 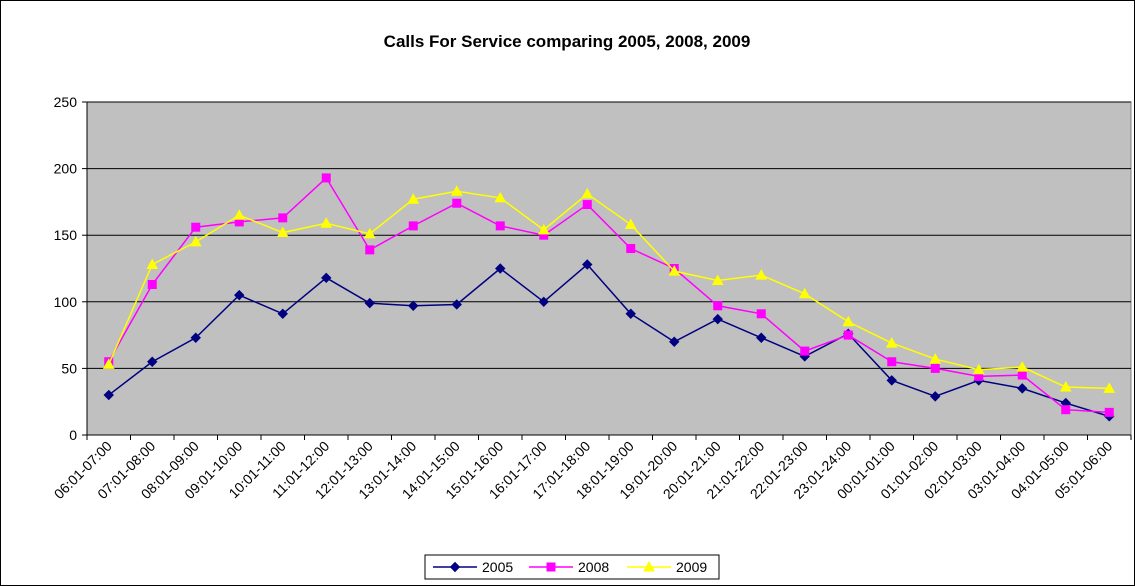 What do you see at coordinates (66, 235) in the screenshot?
I see `y-tick-label: 150` at bounding box center [66, 235].